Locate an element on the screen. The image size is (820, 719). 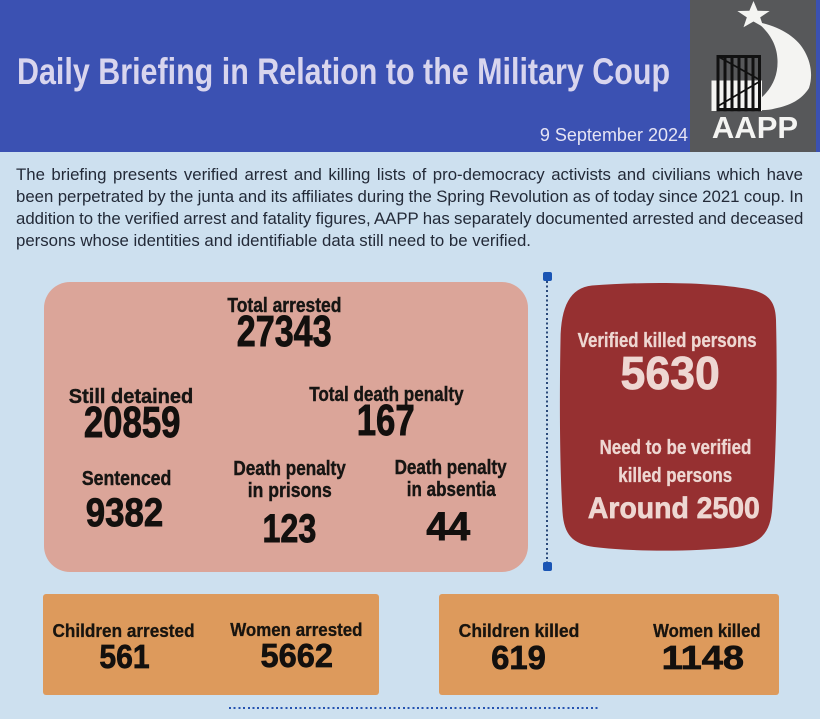
svg-text: AAPP is located at coordinates (755, 127).